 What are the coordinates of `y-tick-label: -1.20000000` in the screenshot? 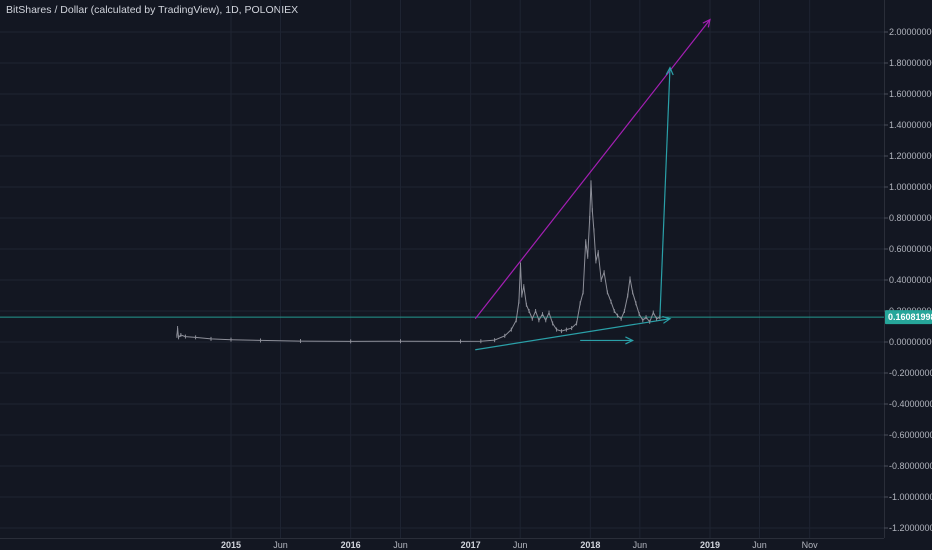 It's located at (910, 528).